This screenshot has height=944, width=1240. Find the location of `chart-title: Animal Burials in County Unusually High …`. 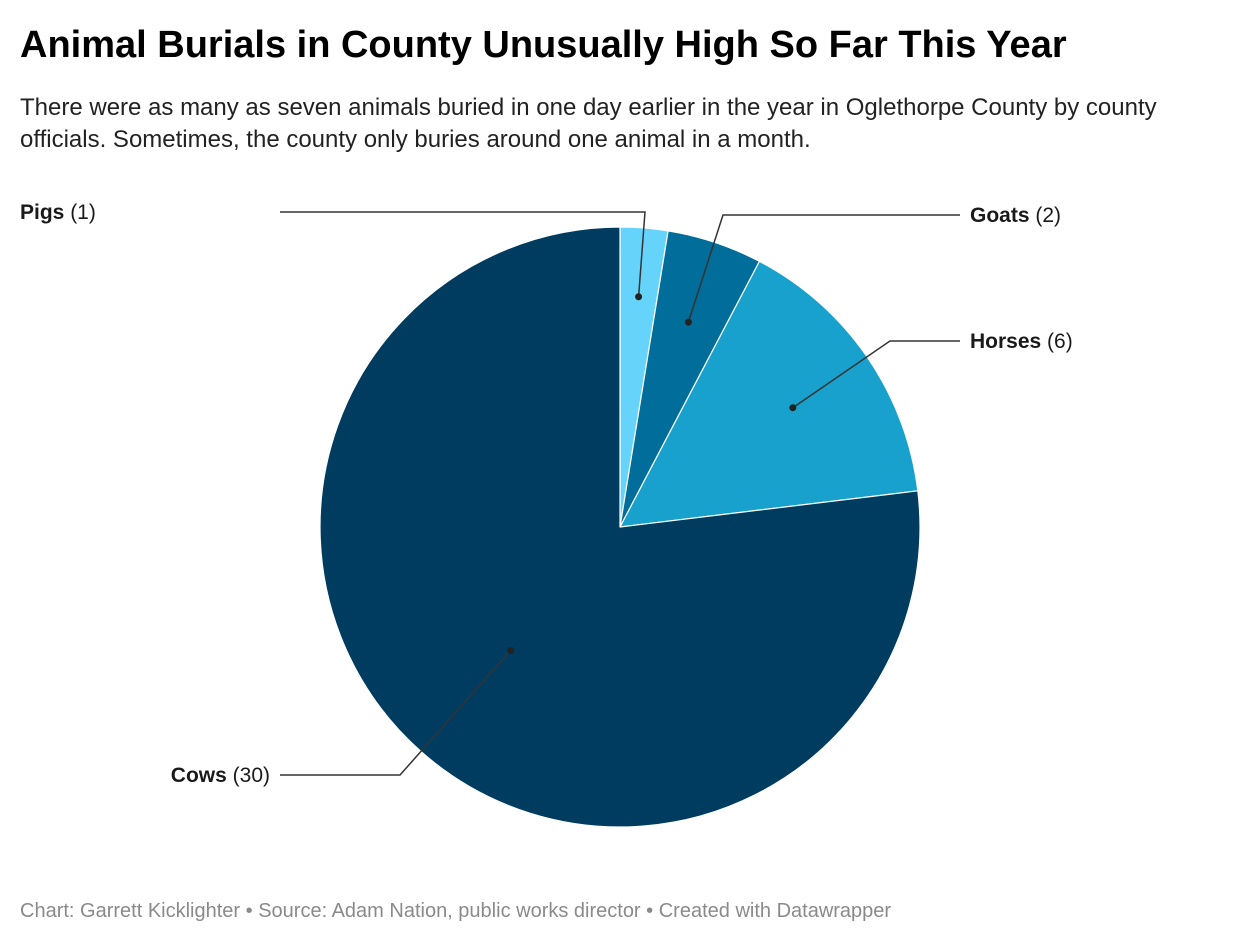

chart-title: Animal Burials in County Unusually High … is located at coordinates (543, 45).